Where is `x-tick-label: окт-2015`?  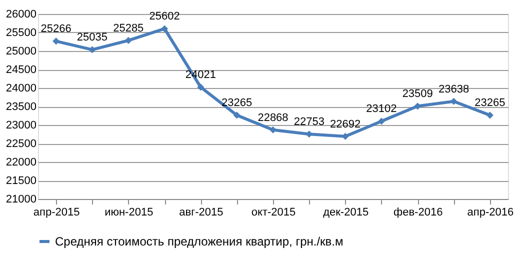
x-tick-label: окт-2015 is located at coordinates (273, 212).